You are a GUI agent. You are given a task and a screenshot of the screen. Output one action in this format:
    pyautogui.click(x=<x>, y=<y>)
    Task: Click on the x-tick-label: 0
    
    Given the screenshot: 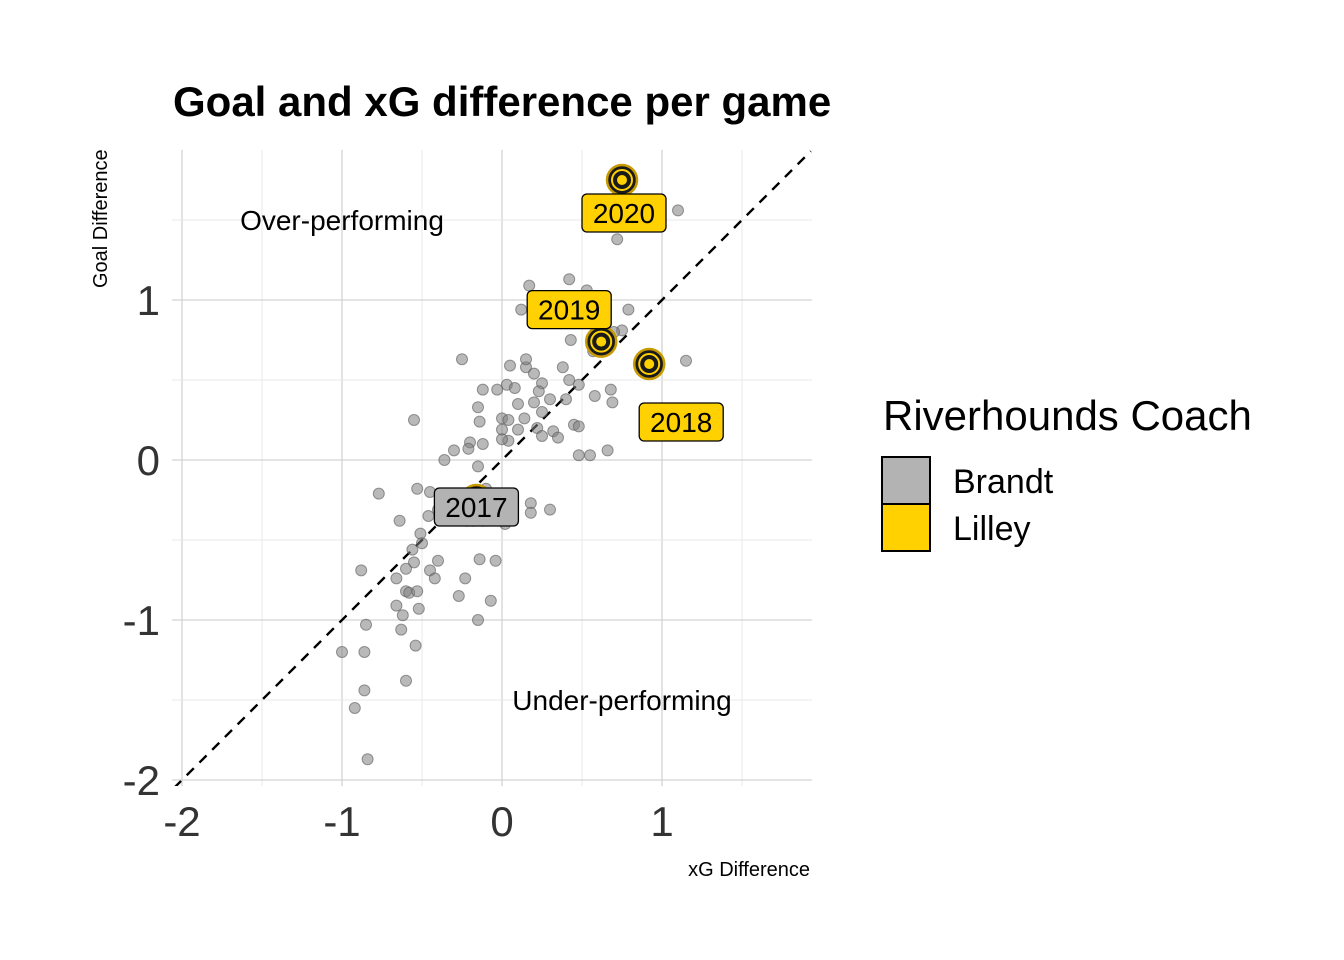 What is the action you would take?
    pyautogui.click(x=501, y=821)
    